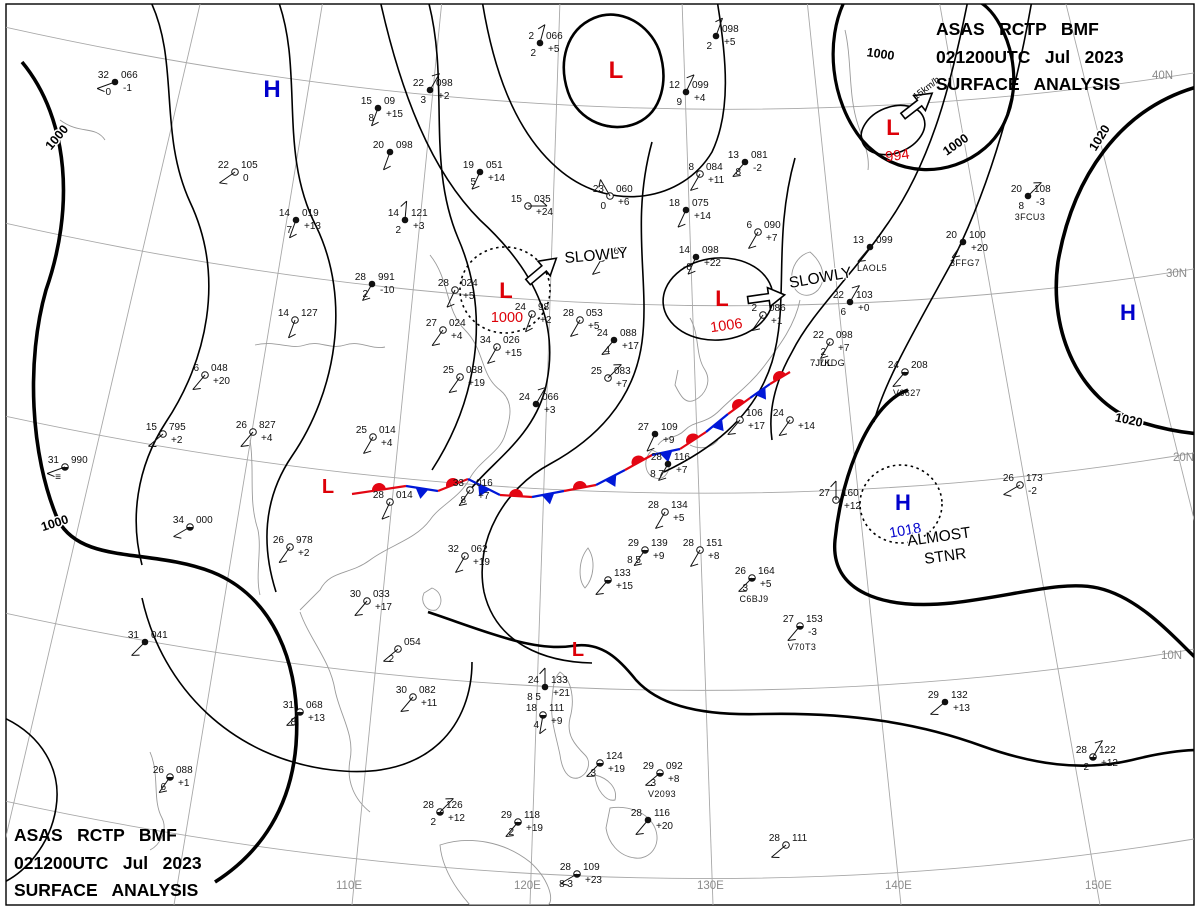 This screenshot has height=919, width=1200. What do you see at coordinates (840, 496) in the screenshot?
I see `station-plot: 27 160 +12` at bounding box center [840, 496].